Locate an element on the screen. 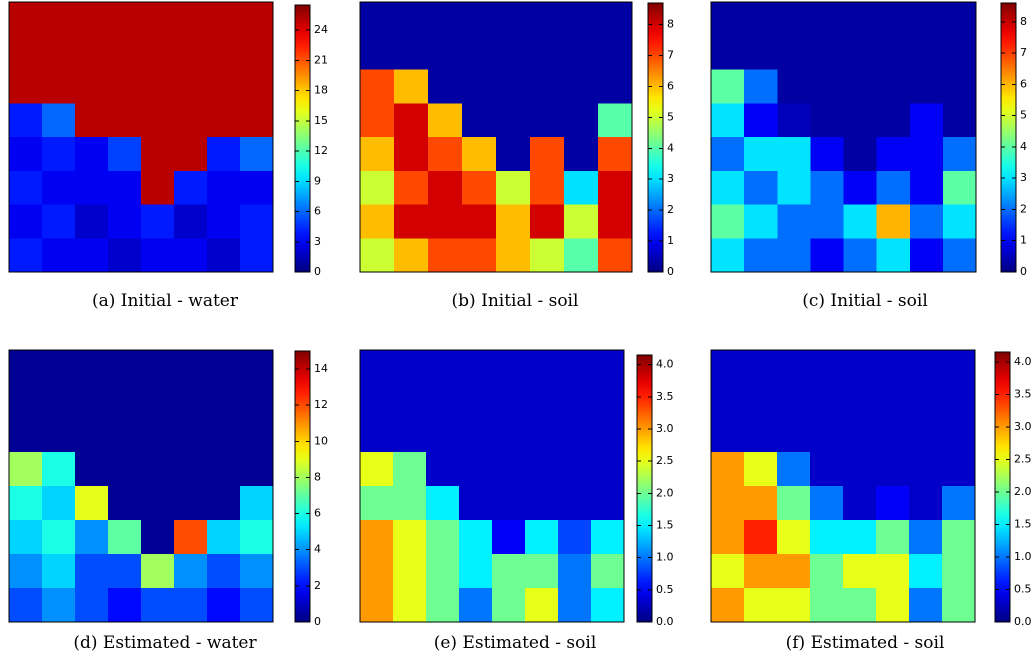 This screenshot has width=1032, height=659. colorbar-tick-label: 0 is located at coordinates (317, 621).